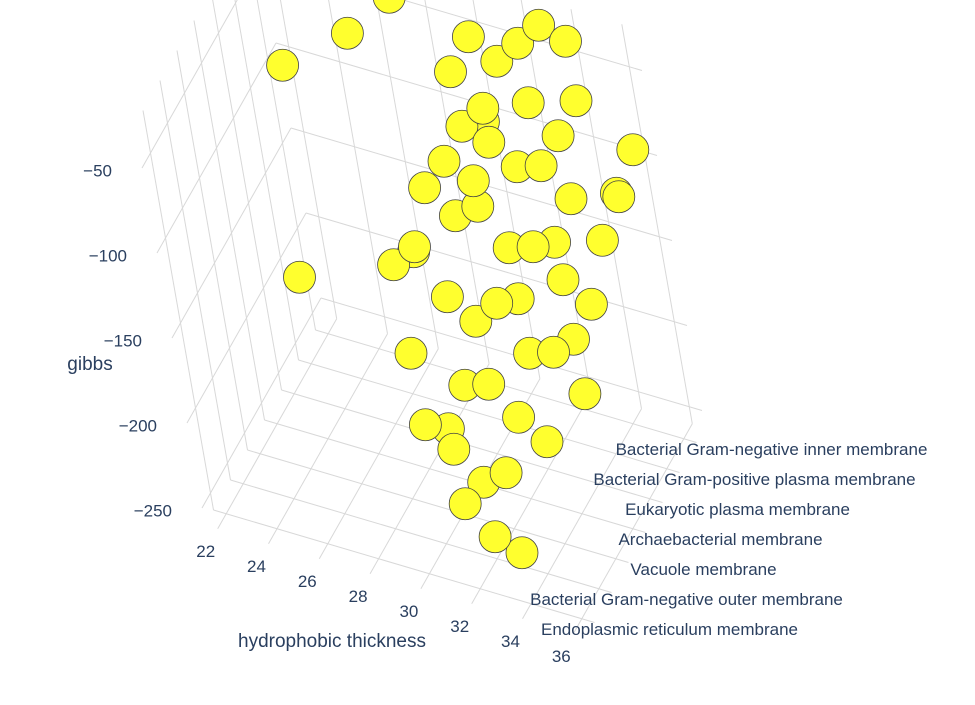 This screenshot has width=975, height=705. I want to click on y-tick-label: Bacterial Gram-positive plasma membrane, so click(754, 479).